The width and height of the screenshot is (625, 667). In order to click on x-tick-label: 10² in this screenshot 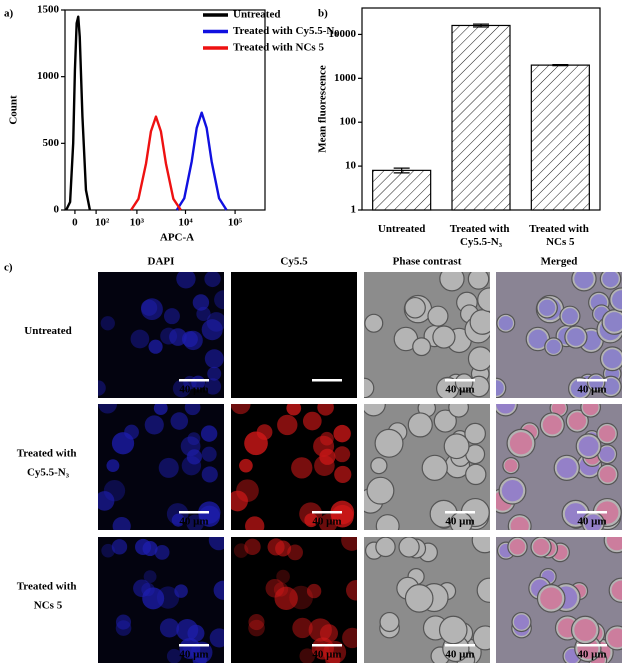, I will do `click(102, 223)`.